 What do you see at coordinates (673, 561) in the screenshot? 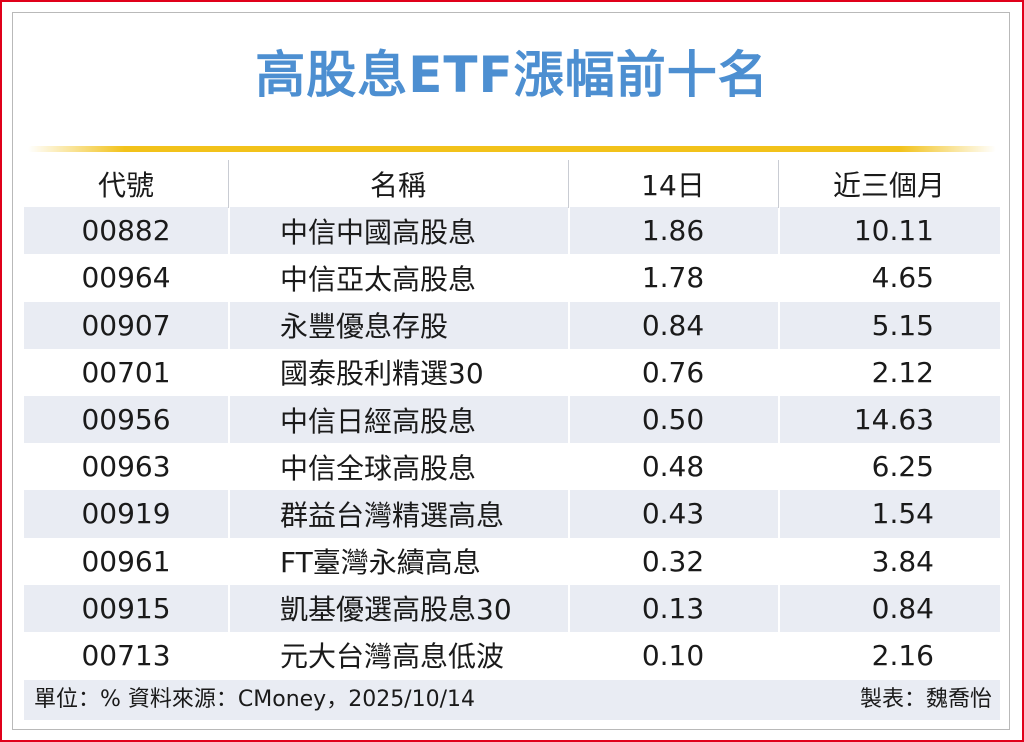
I see `cell-day14: 0.32` at bounding box center [673, 561].